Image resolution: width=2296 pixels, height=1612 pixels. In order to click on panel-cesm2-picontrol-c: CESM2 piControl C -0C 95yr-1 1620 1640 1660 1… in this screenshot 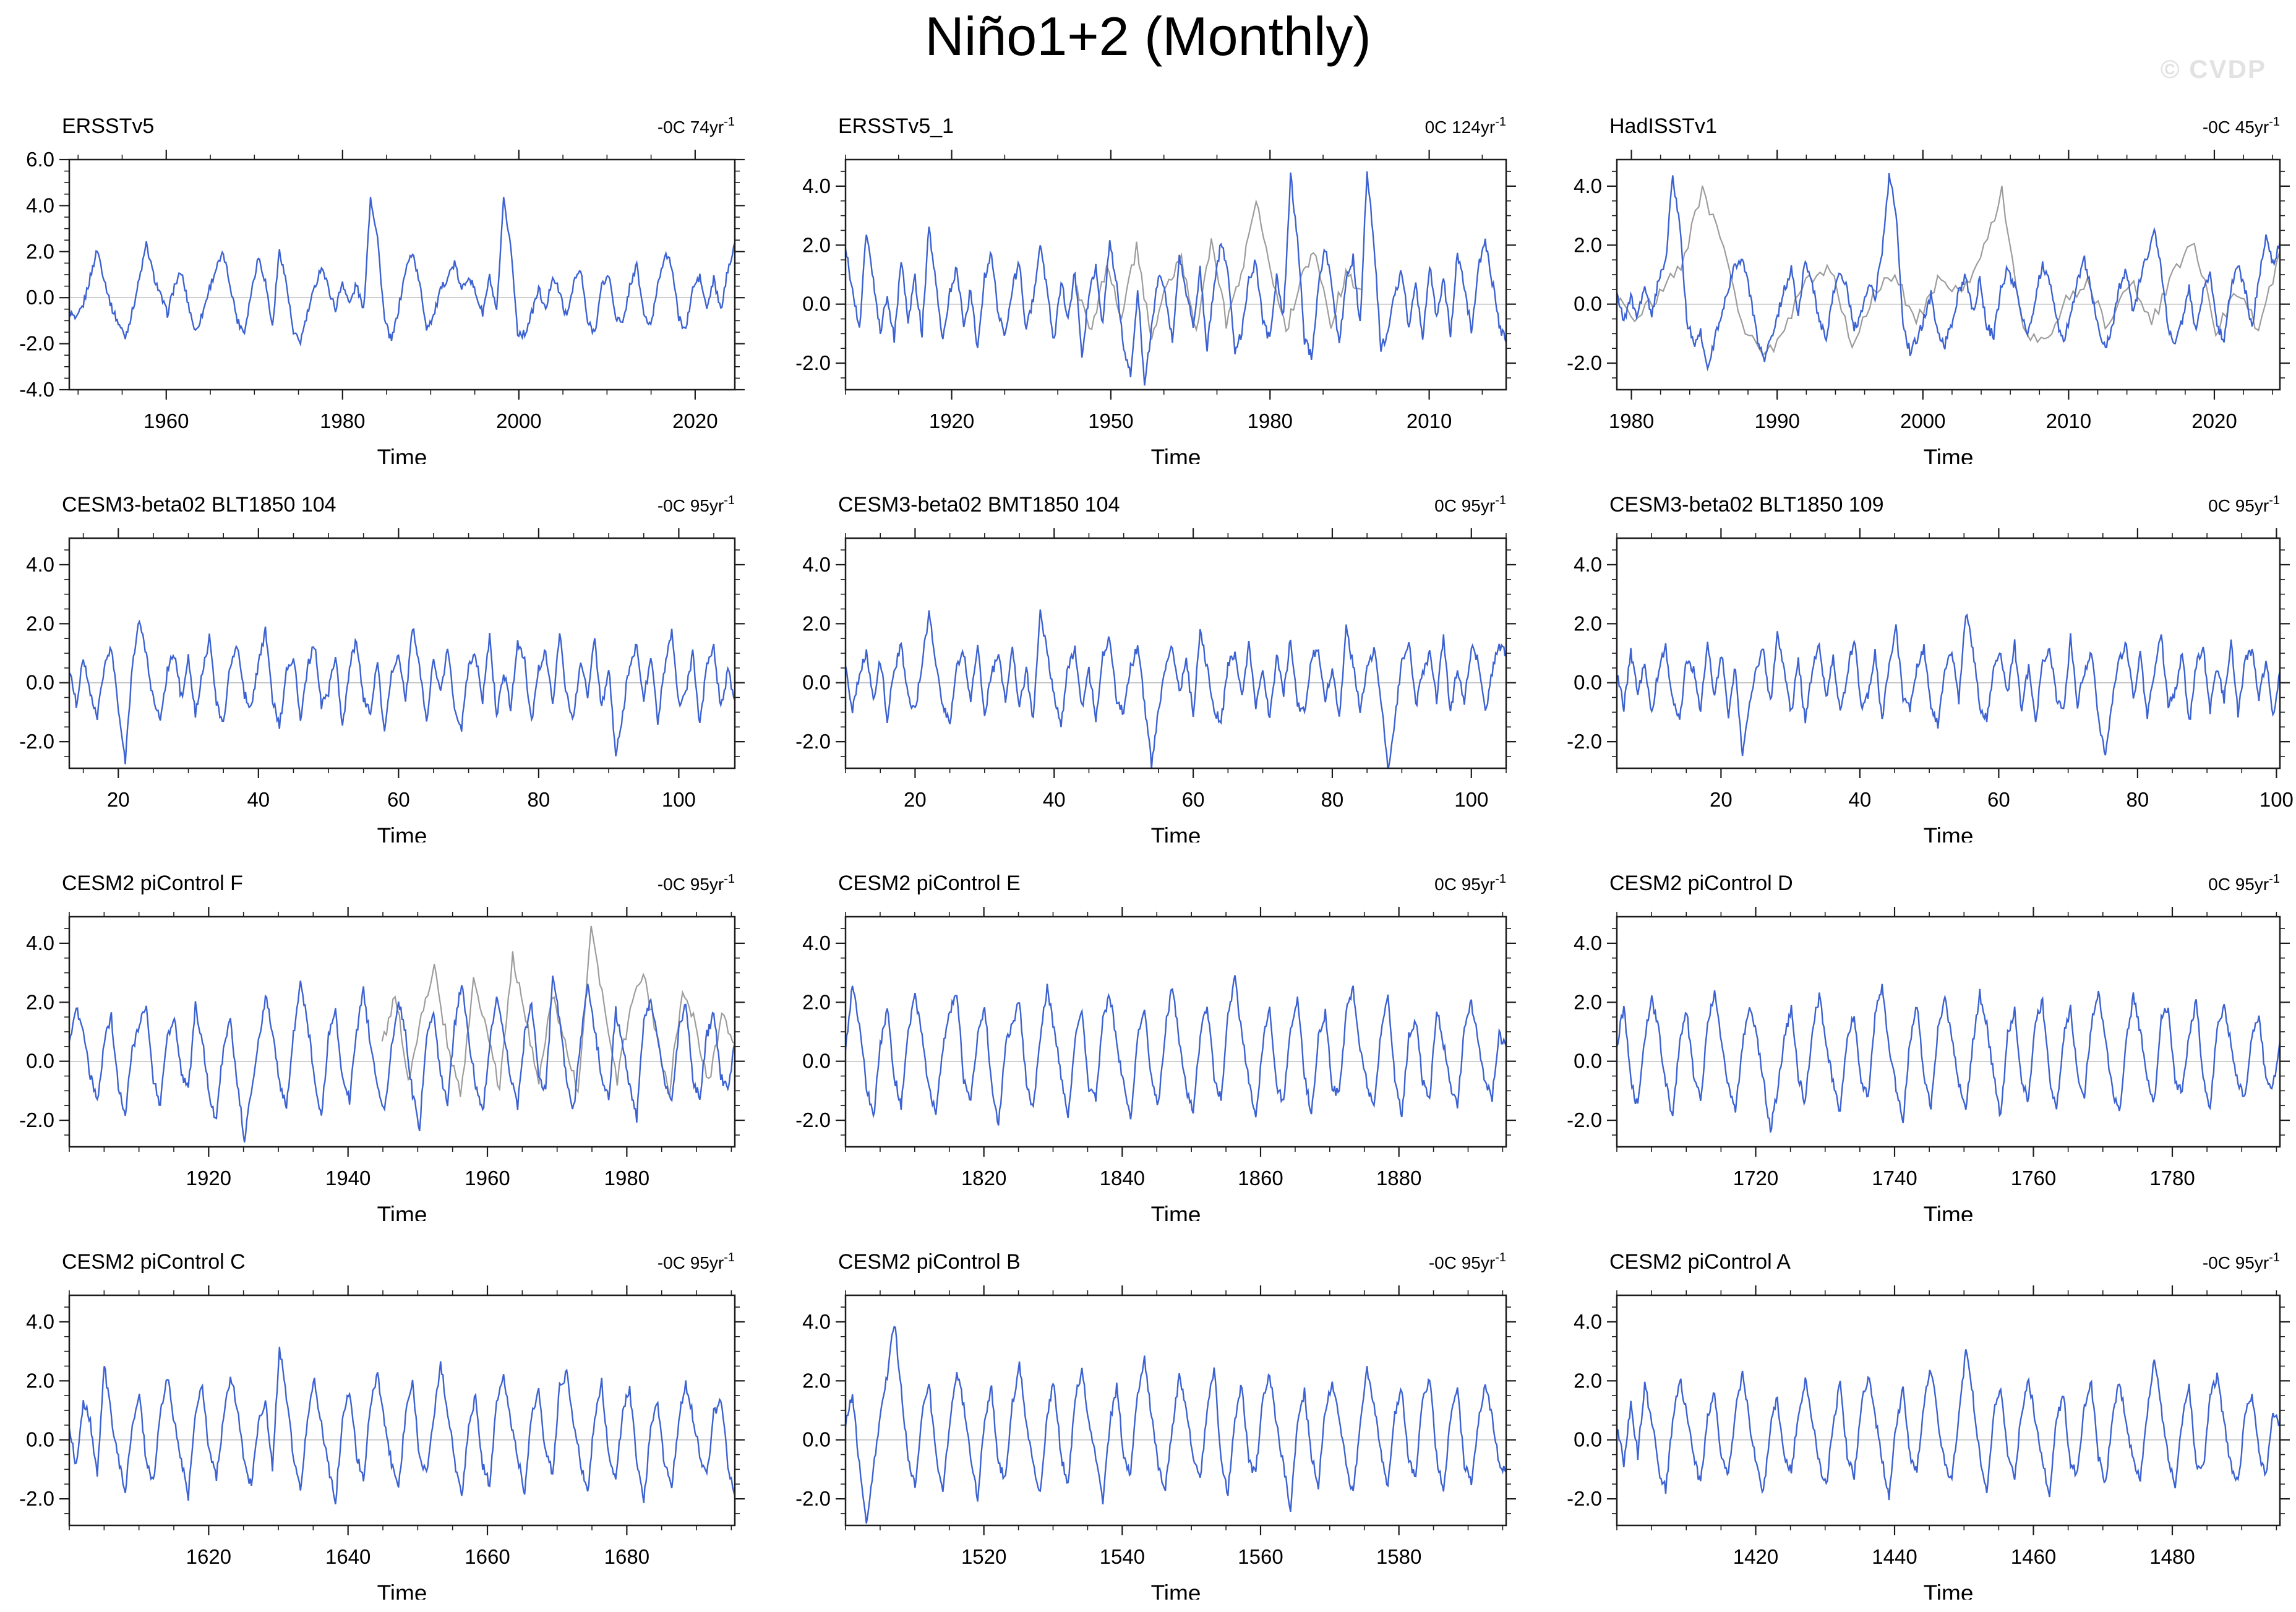, I will do `click(382, 1410)`.